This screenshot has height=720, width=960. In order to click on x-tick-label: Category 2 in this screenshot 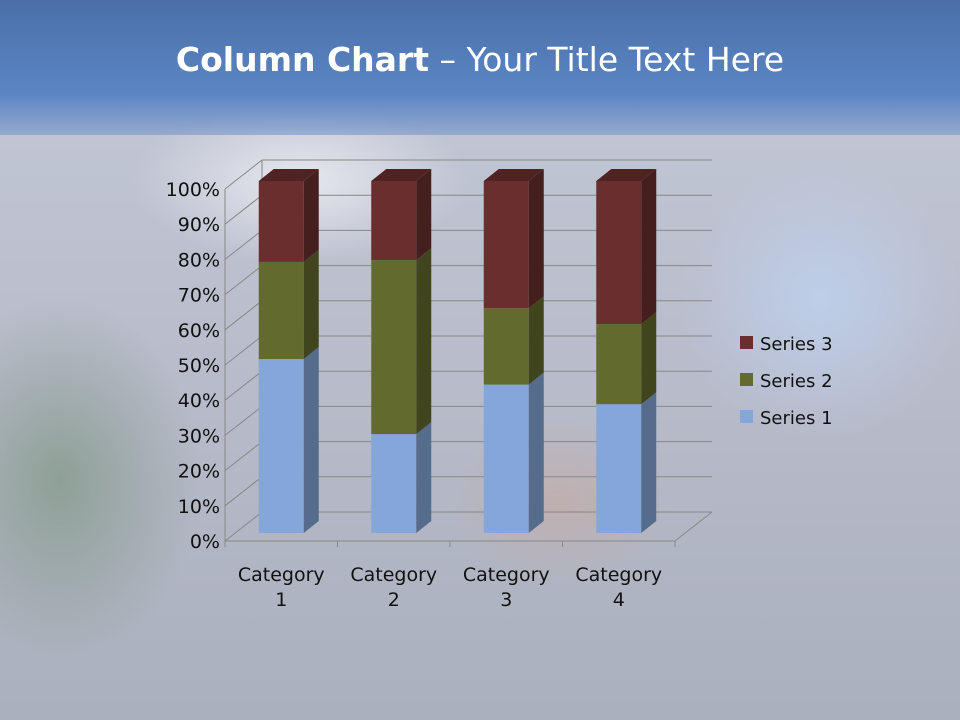, I will do `click(393, 587)`.